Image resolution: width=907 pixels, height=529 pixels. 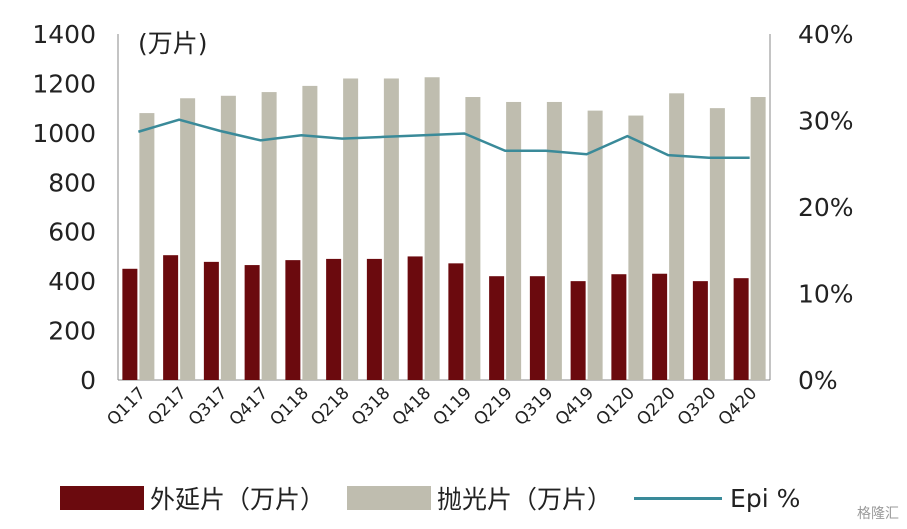 I want to click on y-right-tick-20: 20%, so click(x=826, y=207).